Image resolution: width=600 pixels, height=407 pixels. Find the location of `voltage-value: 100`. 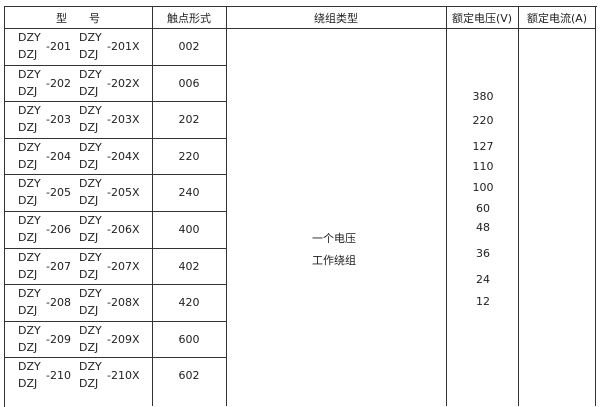

voltage-value: 100 is located at coordinates (483, 187).